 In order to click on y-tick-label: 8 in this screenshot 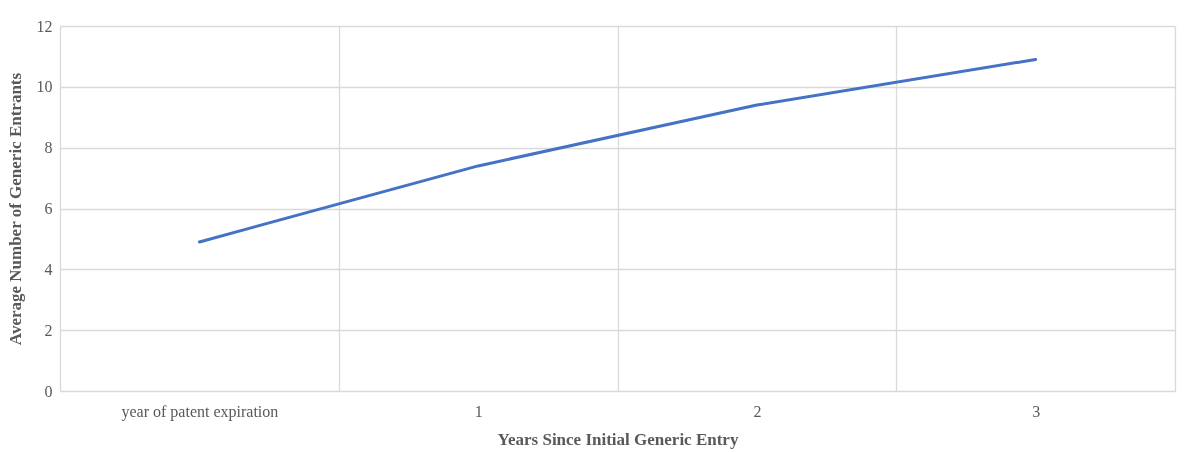, I will do `click(48, 148)`.